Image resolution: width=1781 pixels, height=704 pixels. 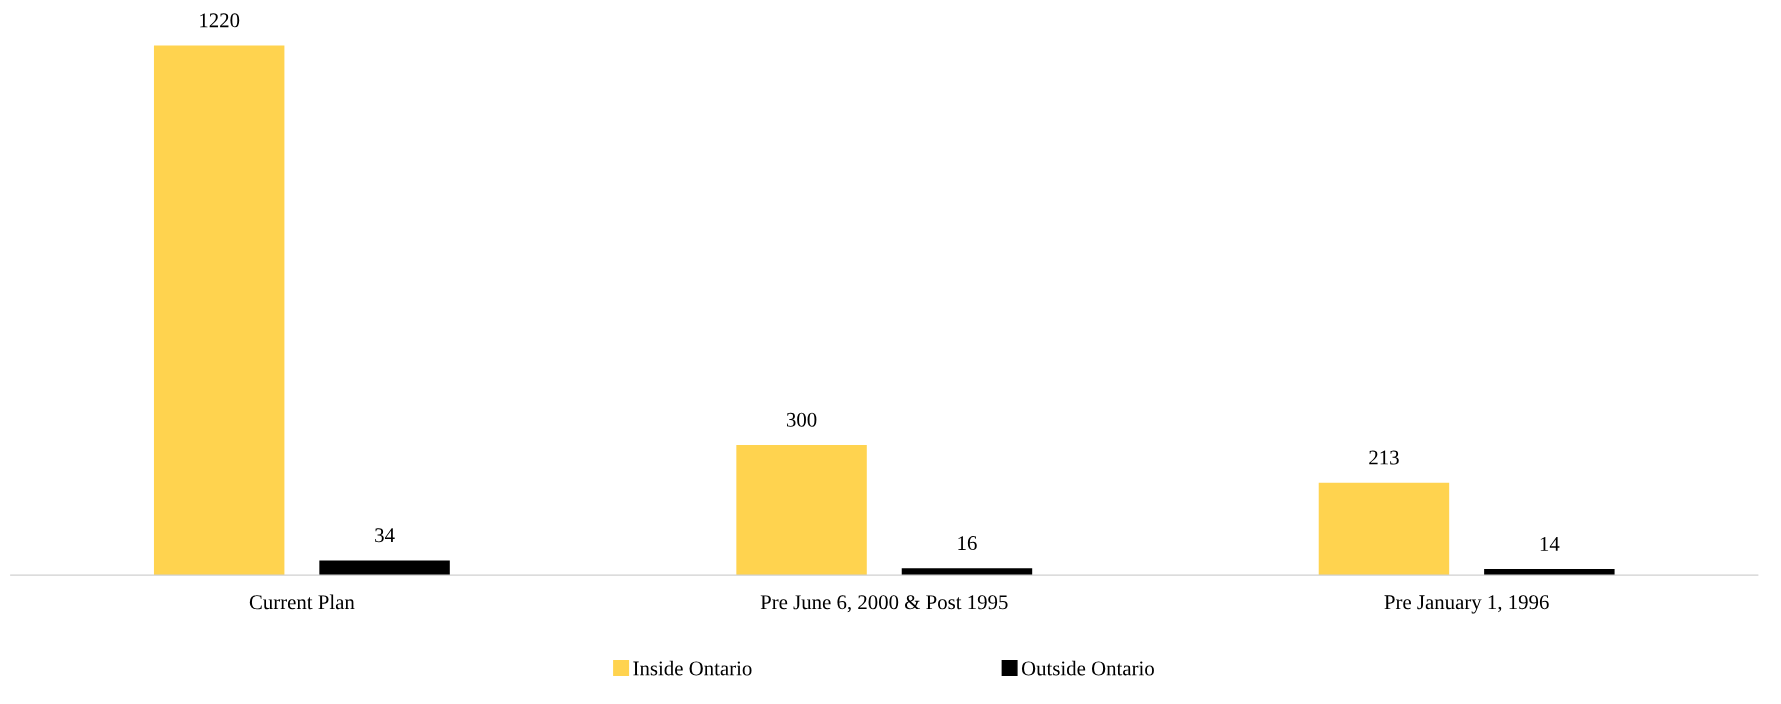 What do you see at coordinates (220, 20) in the screenshot?
I see `data-label: 1220` at bounding box center [220, 20].